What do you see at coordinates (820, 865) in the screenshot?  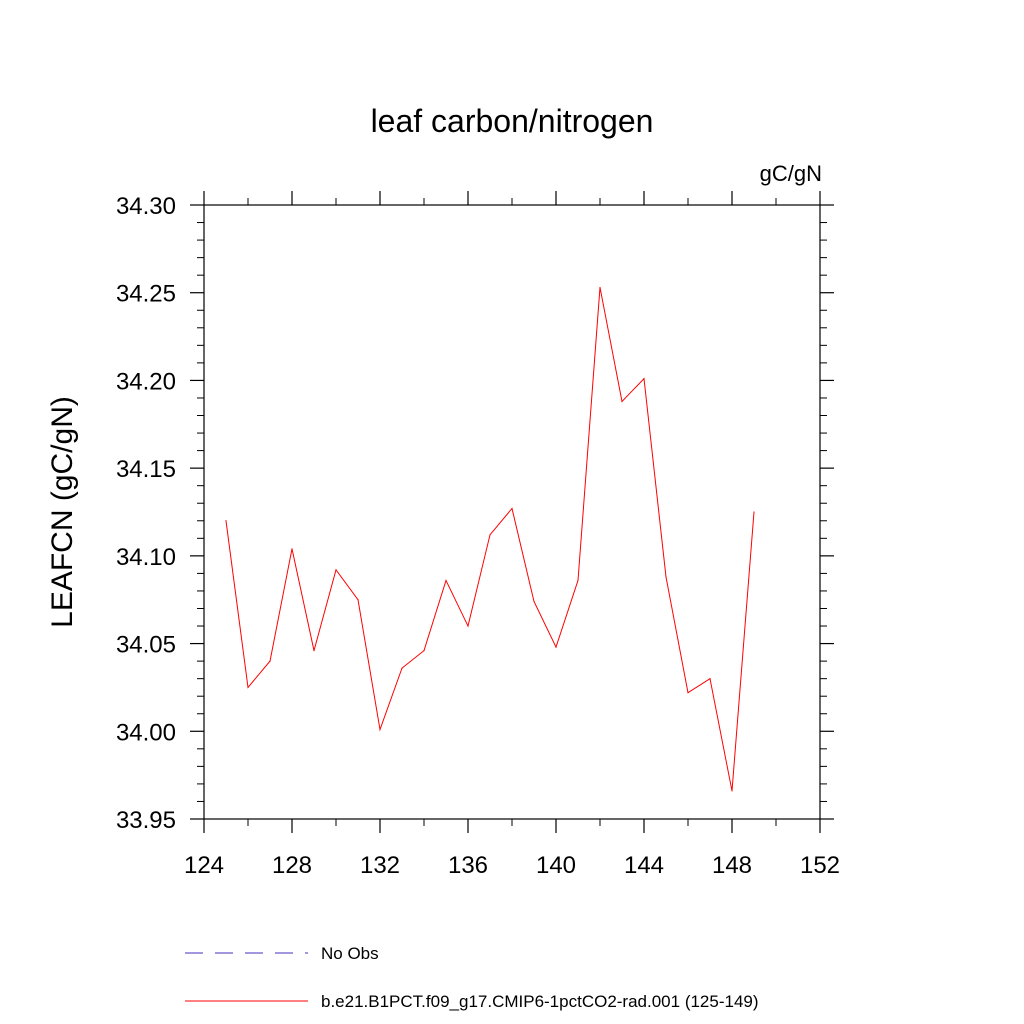 I see `x-tick-label: 152` at bounding box center [820, 865].